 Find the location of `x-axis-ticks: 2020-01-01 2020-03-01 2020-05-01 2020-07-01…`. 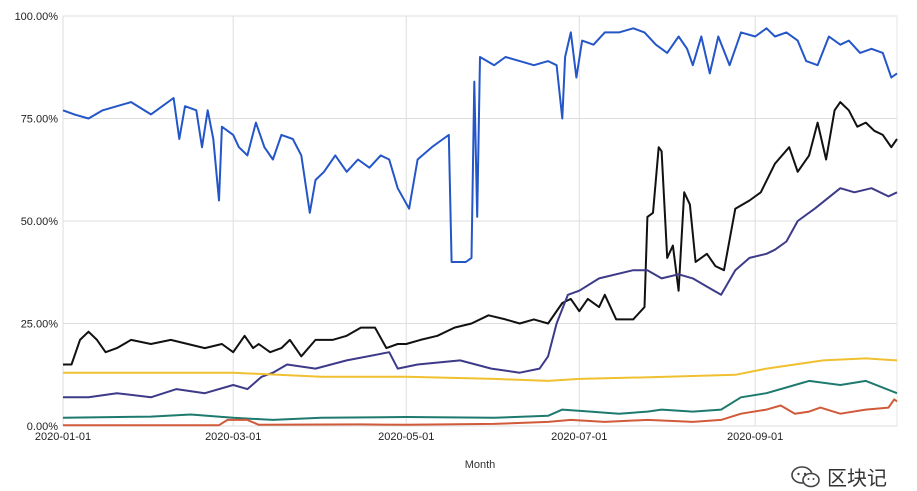

x-axis-ticks: 2020-01-01 2020-03-01 2020-05-01 2020-07-01… is located at coordinates (409, 437).